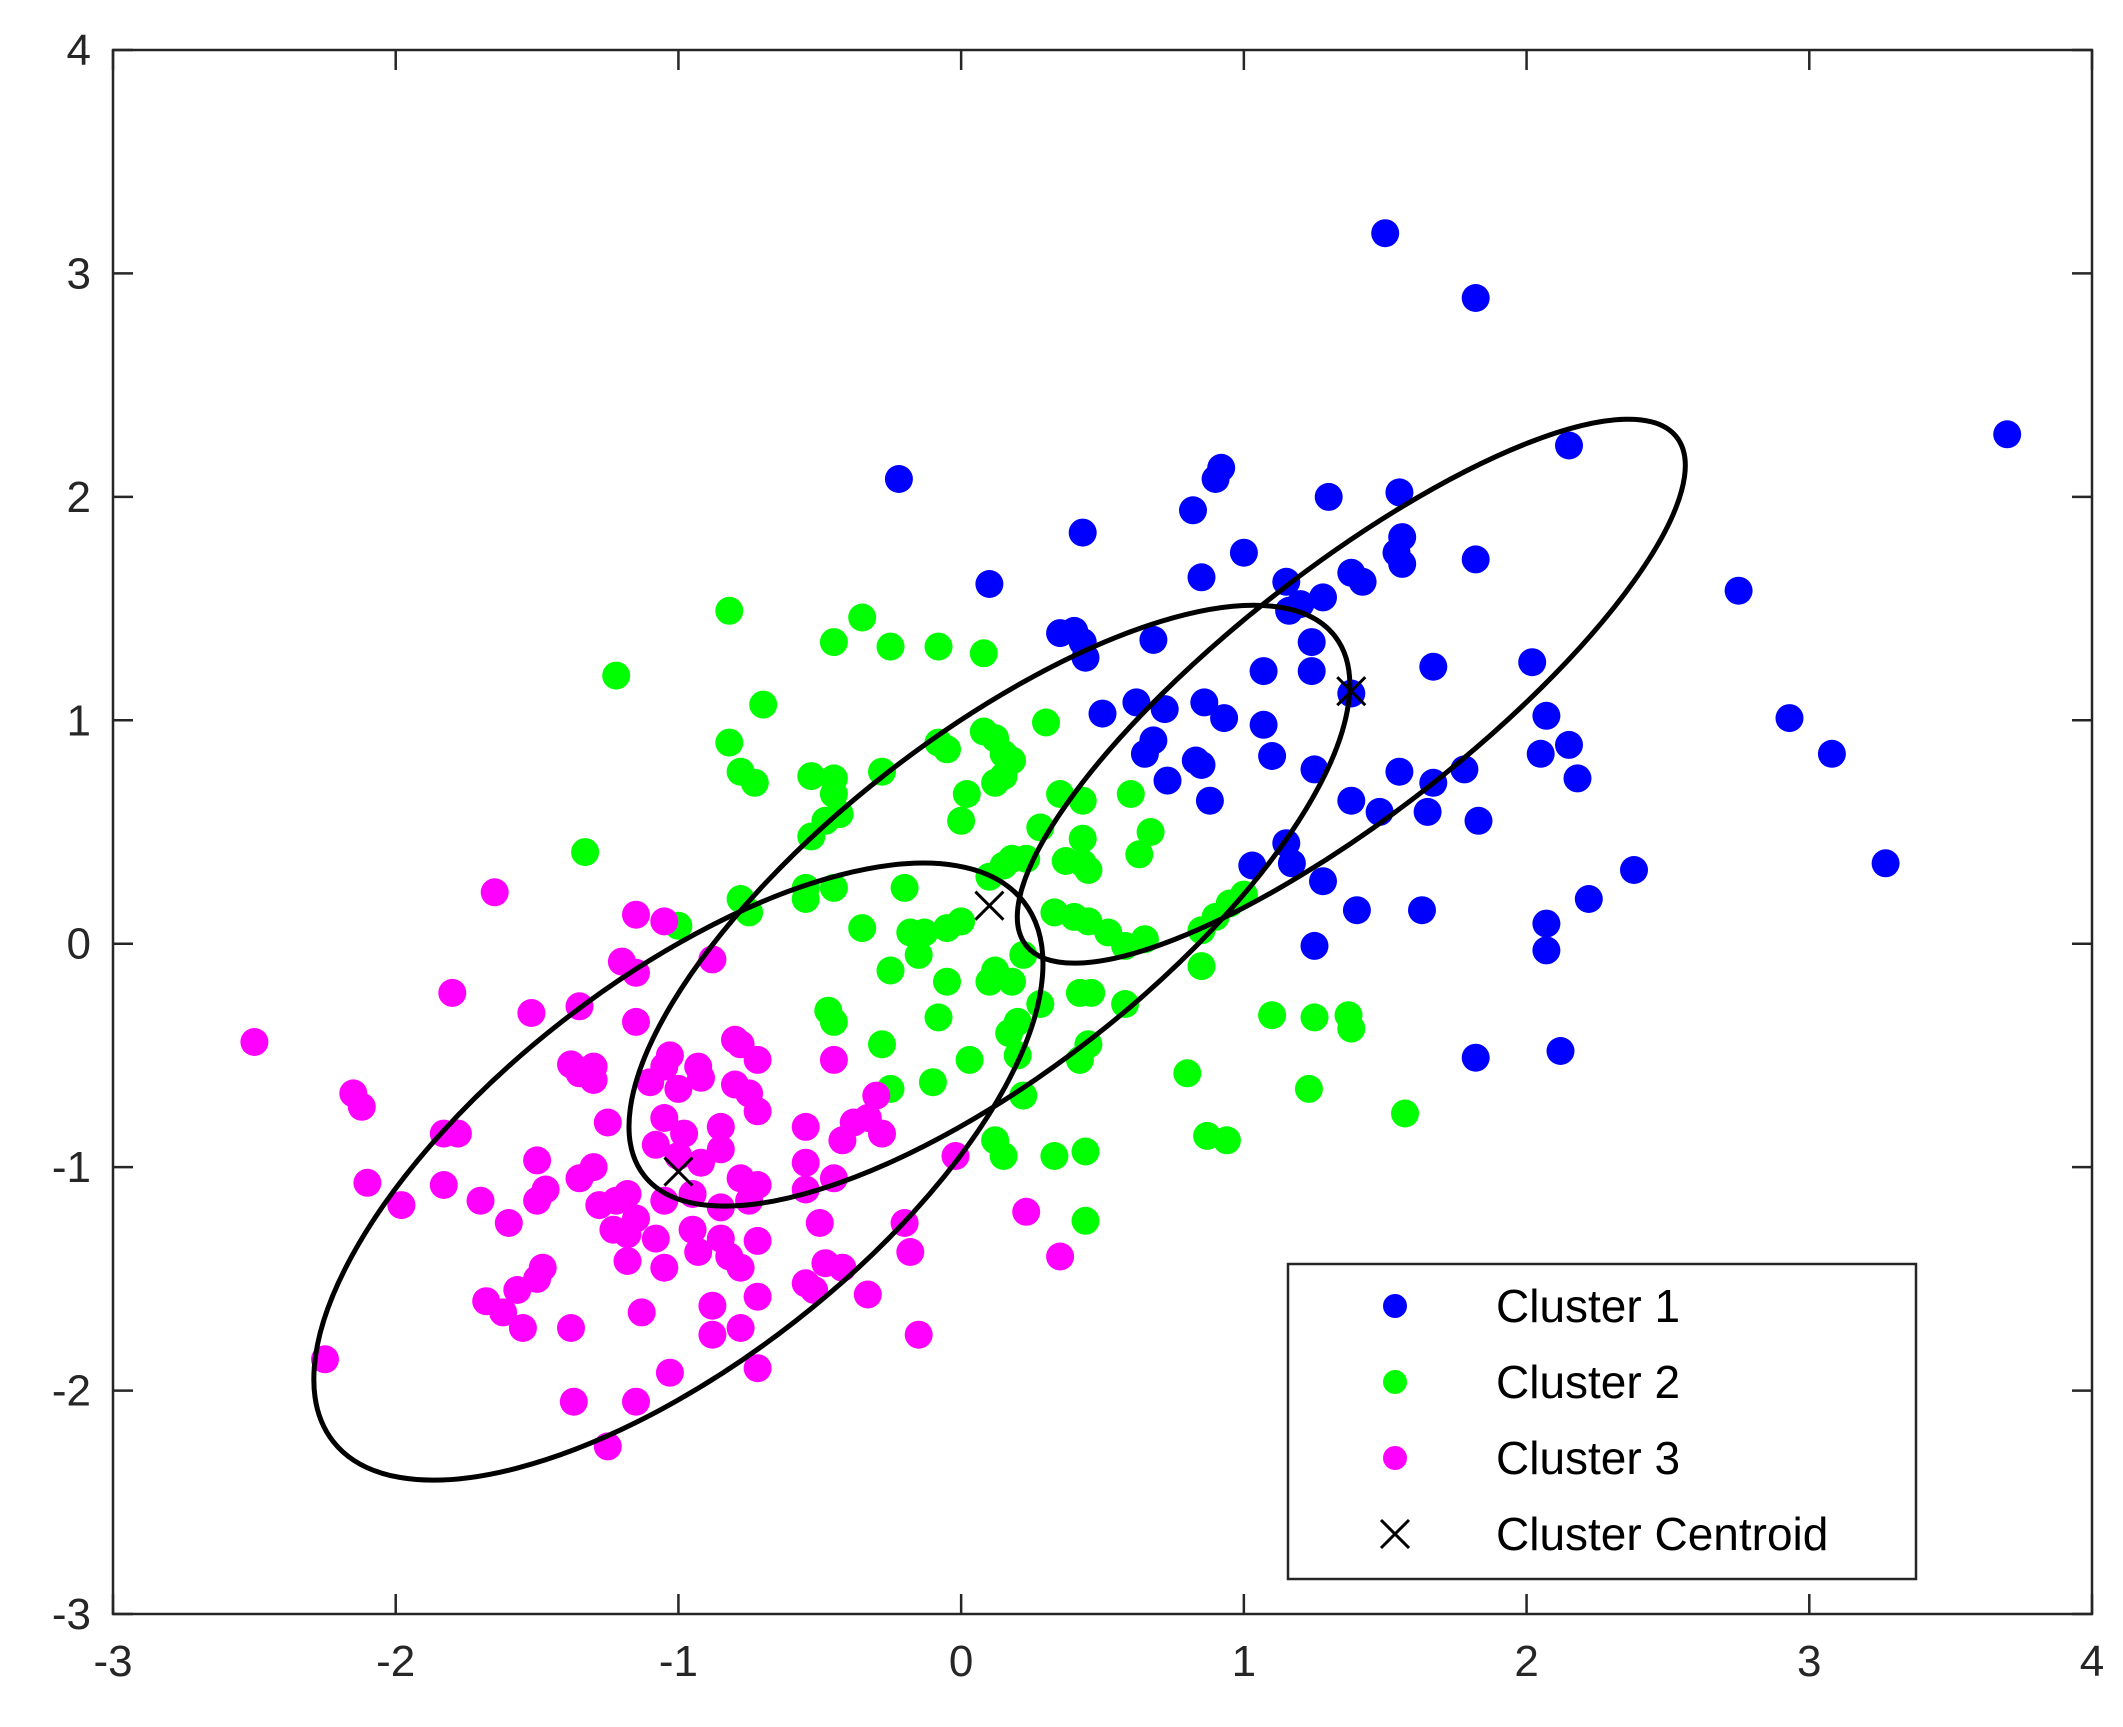 This screenshot has width=2123, height=1727. I want to click on x-tick-label-4: 1, so click(1244, 1661).